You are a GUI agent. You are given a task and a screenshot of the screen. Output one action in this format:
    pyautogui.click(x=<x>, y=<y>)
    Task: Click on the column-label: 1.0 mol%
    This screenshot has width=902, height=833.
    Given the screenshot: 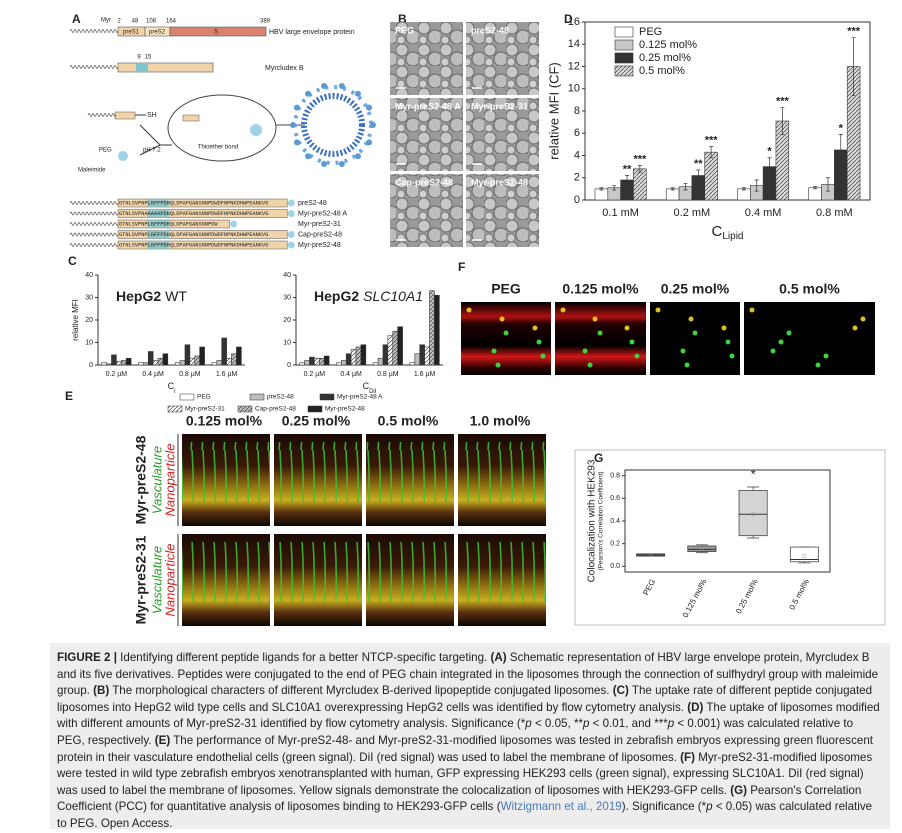 What is the action you would take?
    pyautogui.click(x=500, y=421)
    